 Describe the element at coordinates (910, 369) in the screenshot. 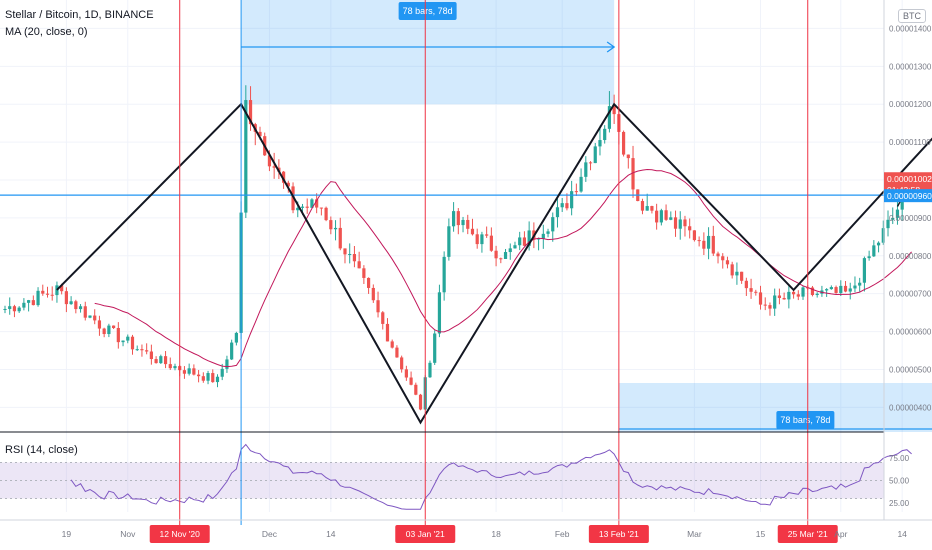

I see `price-tick-label: 0.00000500` at that location.